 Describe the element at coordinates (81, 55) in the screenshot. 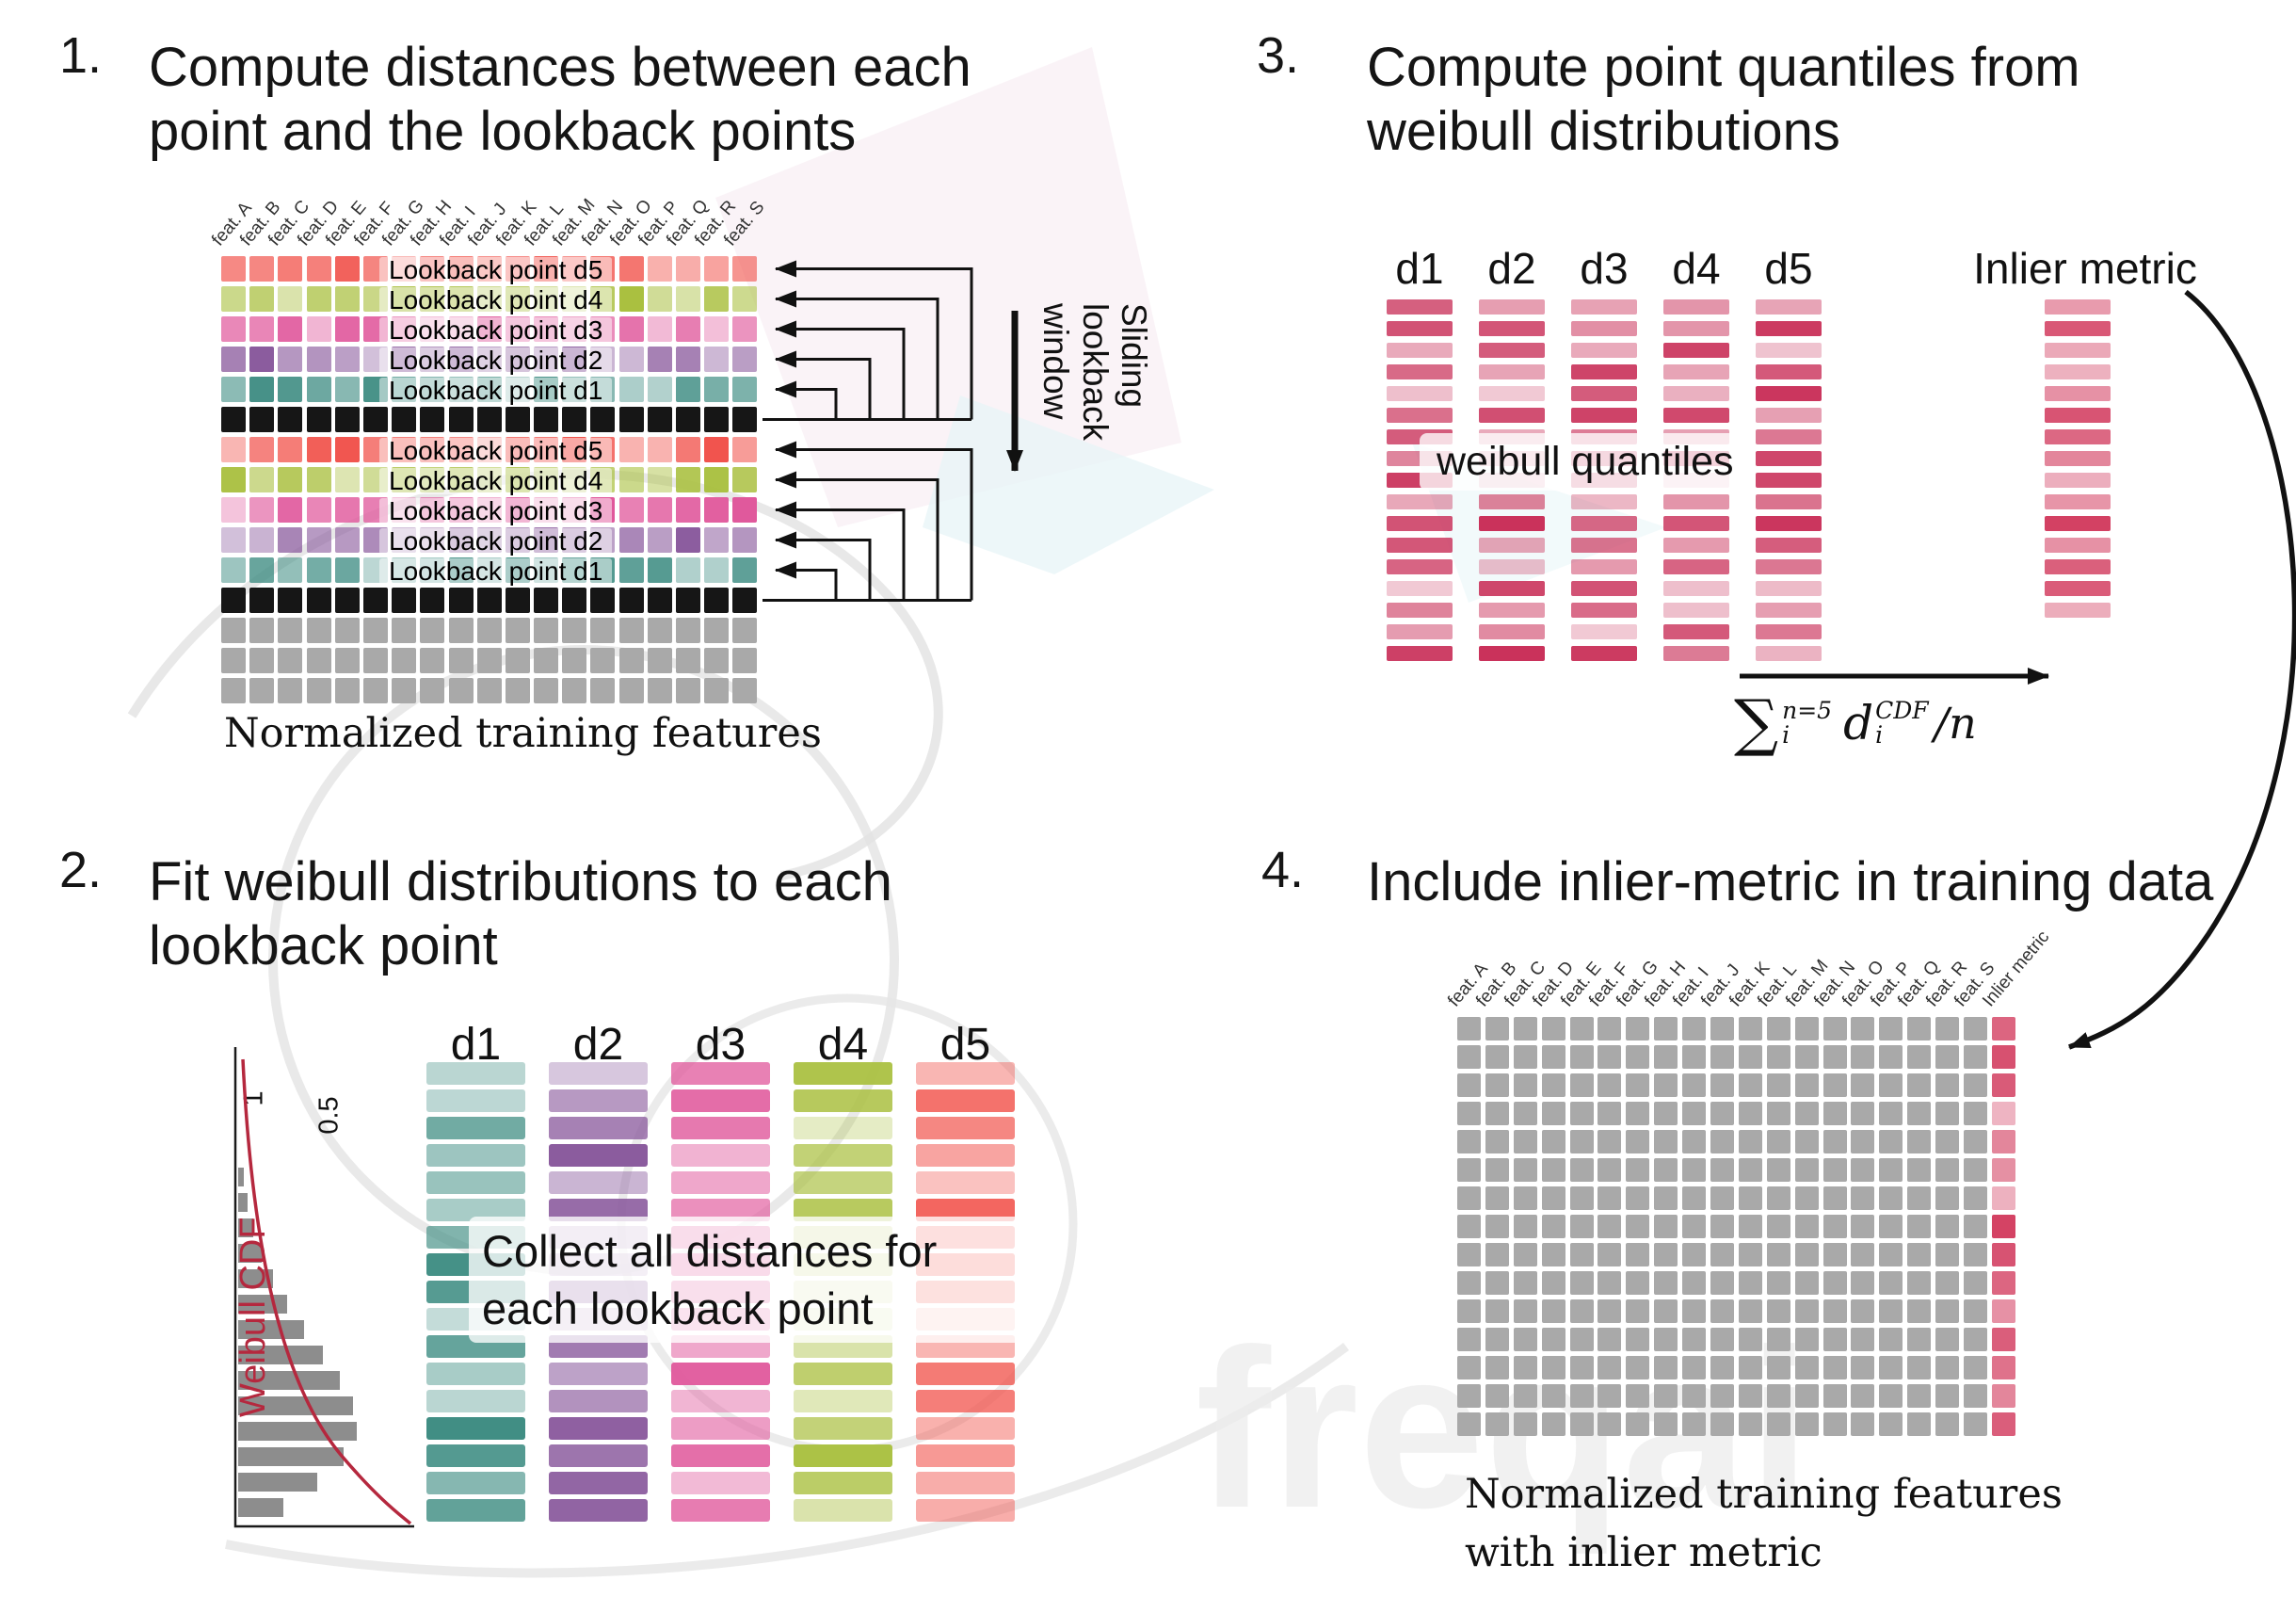

I see `step1-number: 1.` at that location.